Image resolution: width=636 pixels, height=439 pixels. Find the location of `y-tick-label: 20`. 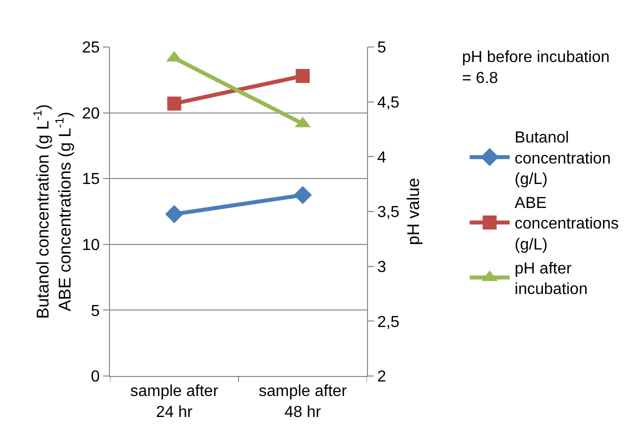

y-tick-label: 20 is located at coordinates (91, 113).